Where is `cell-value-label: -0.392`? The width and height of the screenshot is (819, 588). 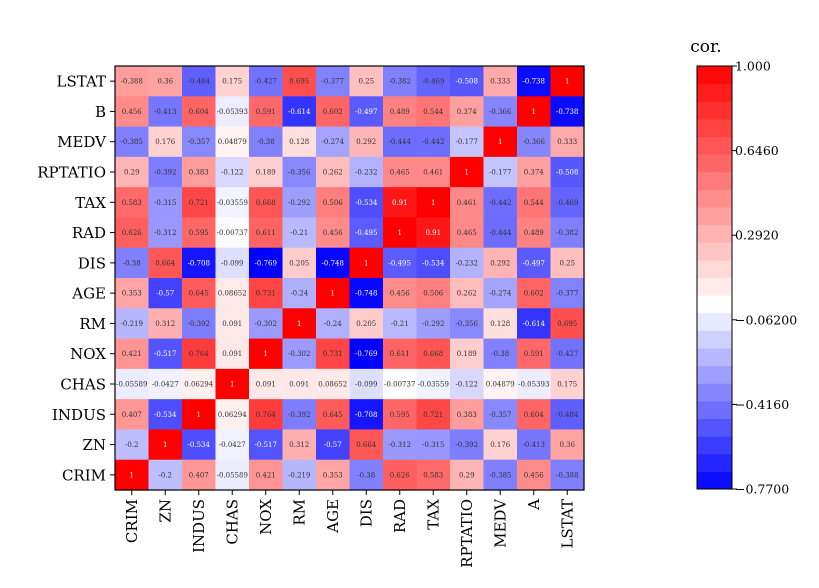
cell-value-label: -0.392 is located at coordinates (467, 445).